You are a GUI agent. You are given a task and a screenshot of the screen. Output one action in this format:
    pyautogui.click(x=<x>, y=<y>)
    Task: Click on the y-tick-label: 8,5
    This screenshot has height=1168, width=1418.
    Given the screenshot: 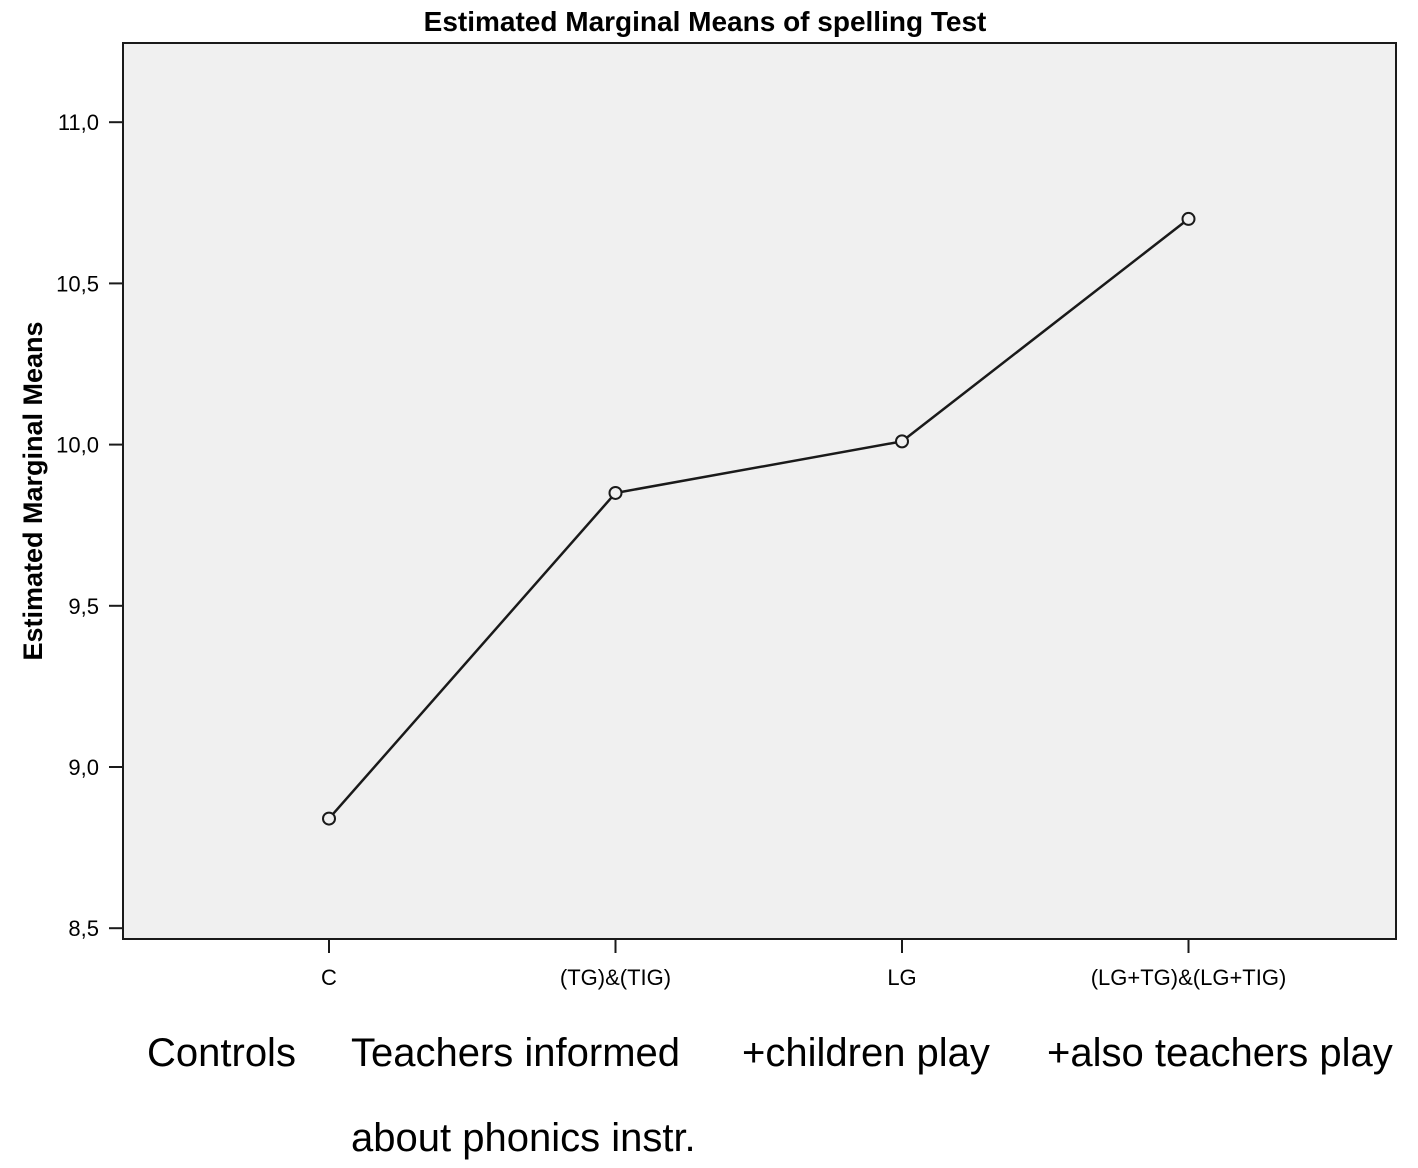 What is the action you would take?
    pyautogui.click(x=83, y=928)
    